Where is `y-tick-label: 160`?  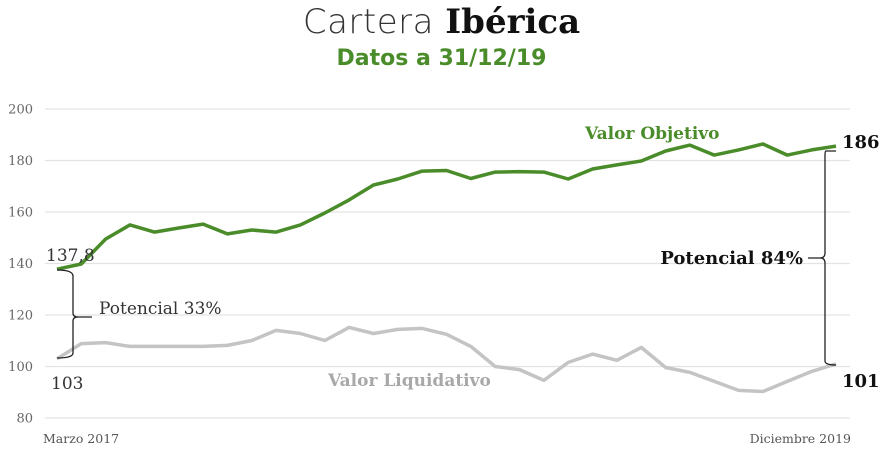
y-tick-label: 160 is located at coordinates (20, 213).